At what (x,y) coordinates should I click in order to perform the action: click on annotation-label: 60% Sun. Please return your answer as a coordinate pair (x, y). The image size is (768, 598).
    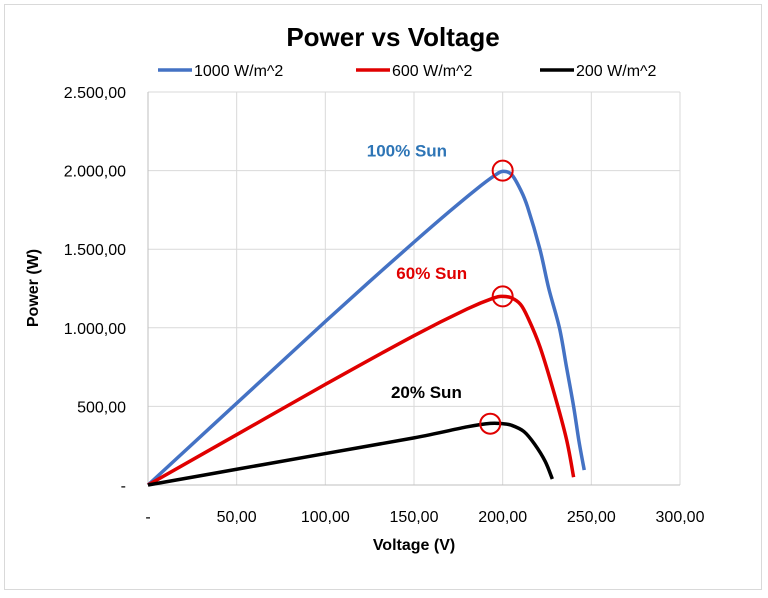
    Looking at the image, I should click on (431, 273).